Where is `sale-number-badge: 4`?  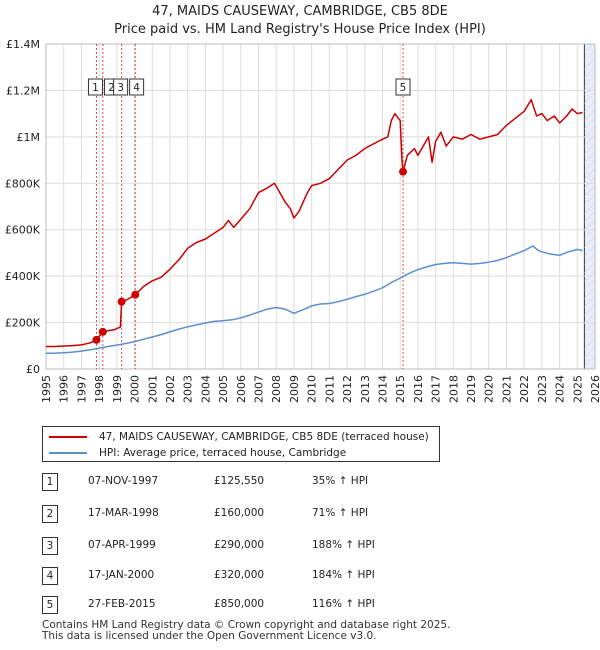 sale-number-badge: 4 is located at coordinates (50, 576).